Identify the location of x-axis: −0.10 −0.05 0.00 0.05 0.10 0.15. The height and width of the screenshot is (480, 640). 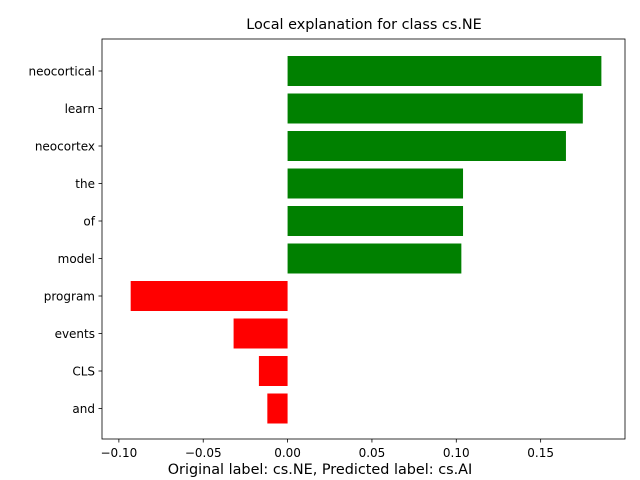
(327, 449).